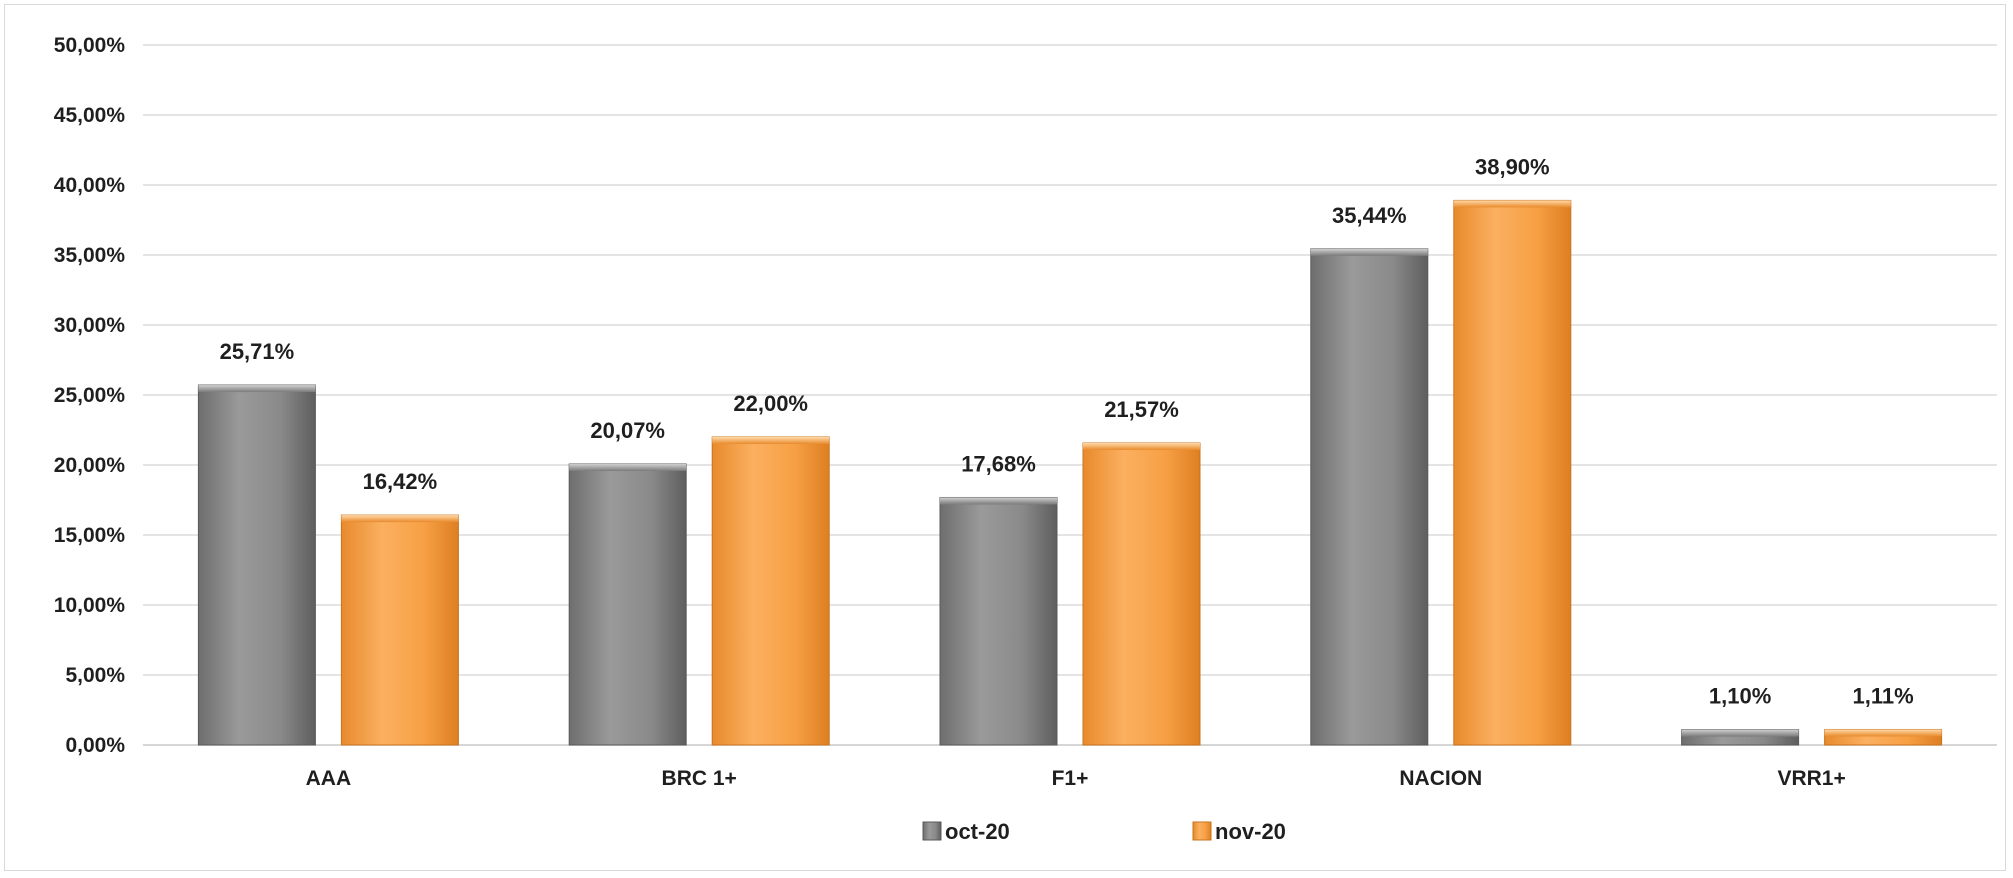 This screenshot has width=2013, height=878. I want to click on x-tick-label: NACION, so click(1440, 778).